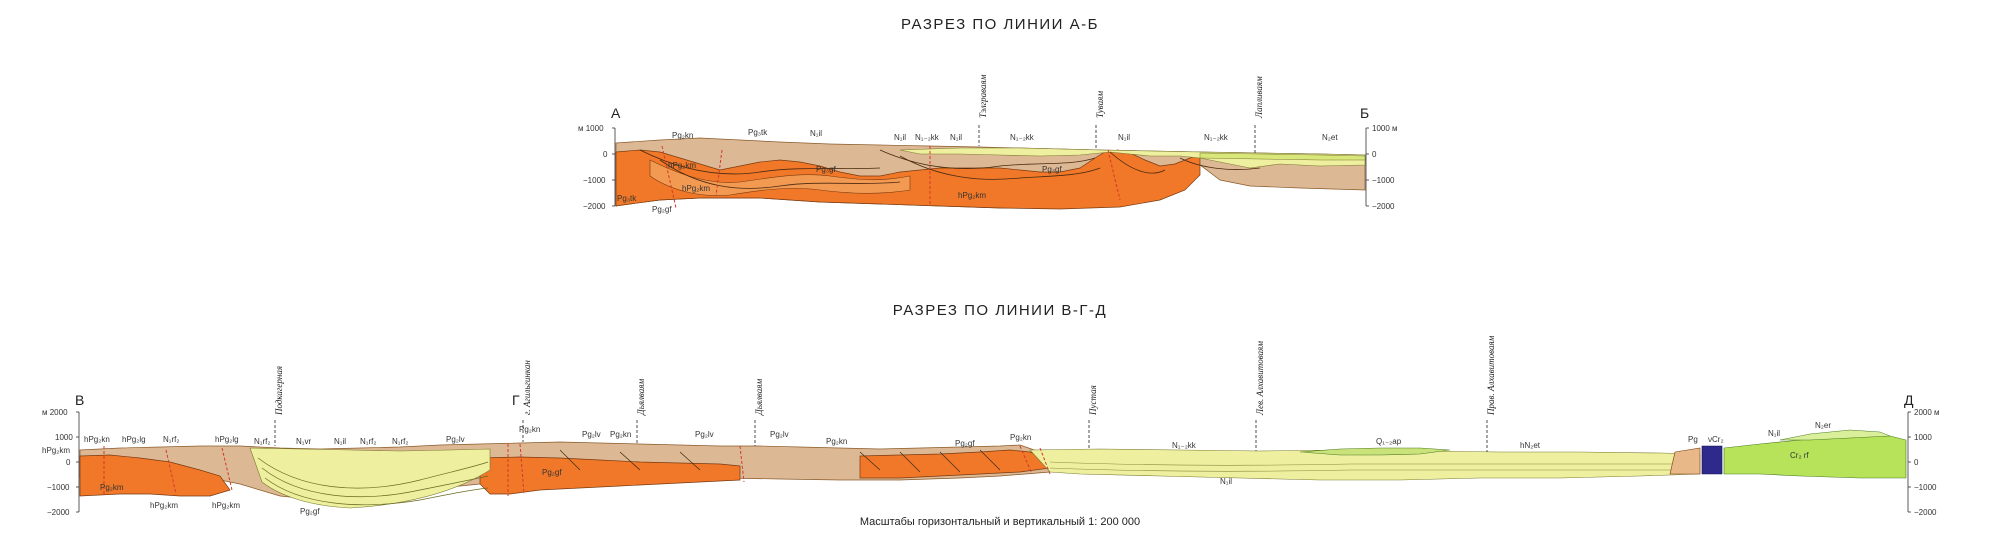 The width and height of the screenshot is (2000, 553). I want to click on vgd-unit-label: Pg, so click(1693, 439).